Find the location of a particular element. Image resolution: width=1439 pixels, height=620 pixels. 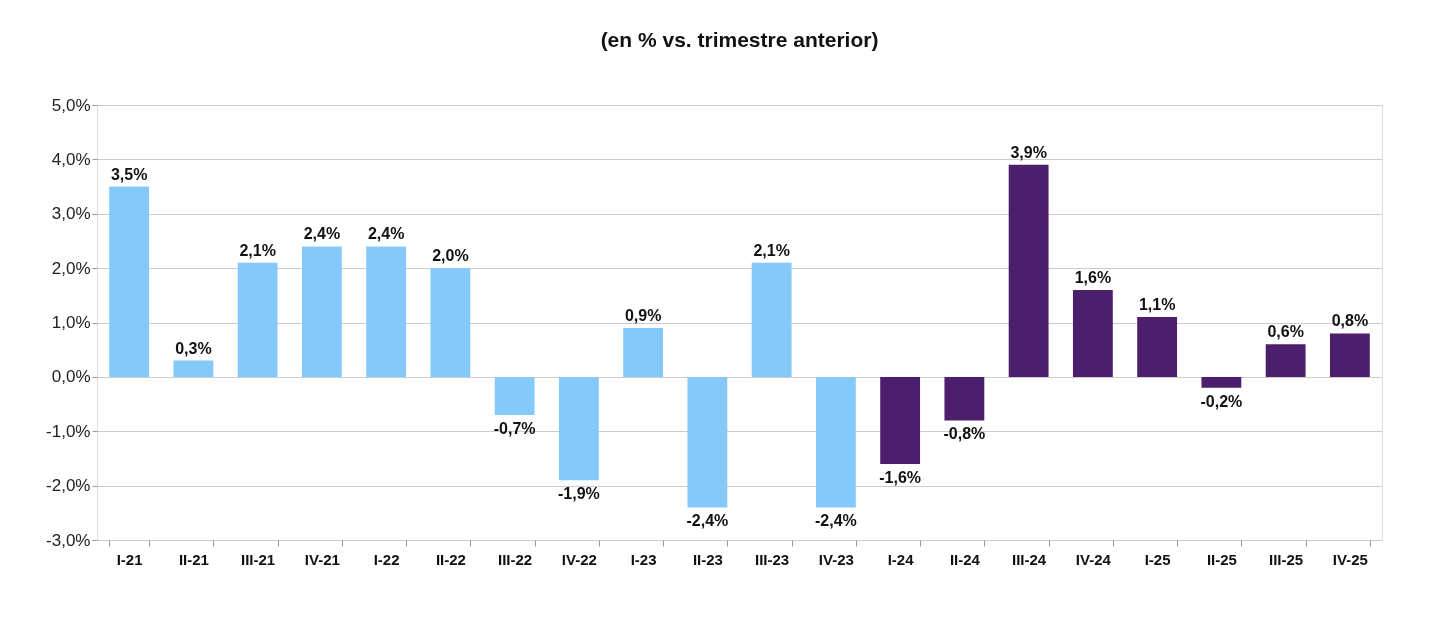

y-tick-label: 3,0% is located at coordinates (71, 214).